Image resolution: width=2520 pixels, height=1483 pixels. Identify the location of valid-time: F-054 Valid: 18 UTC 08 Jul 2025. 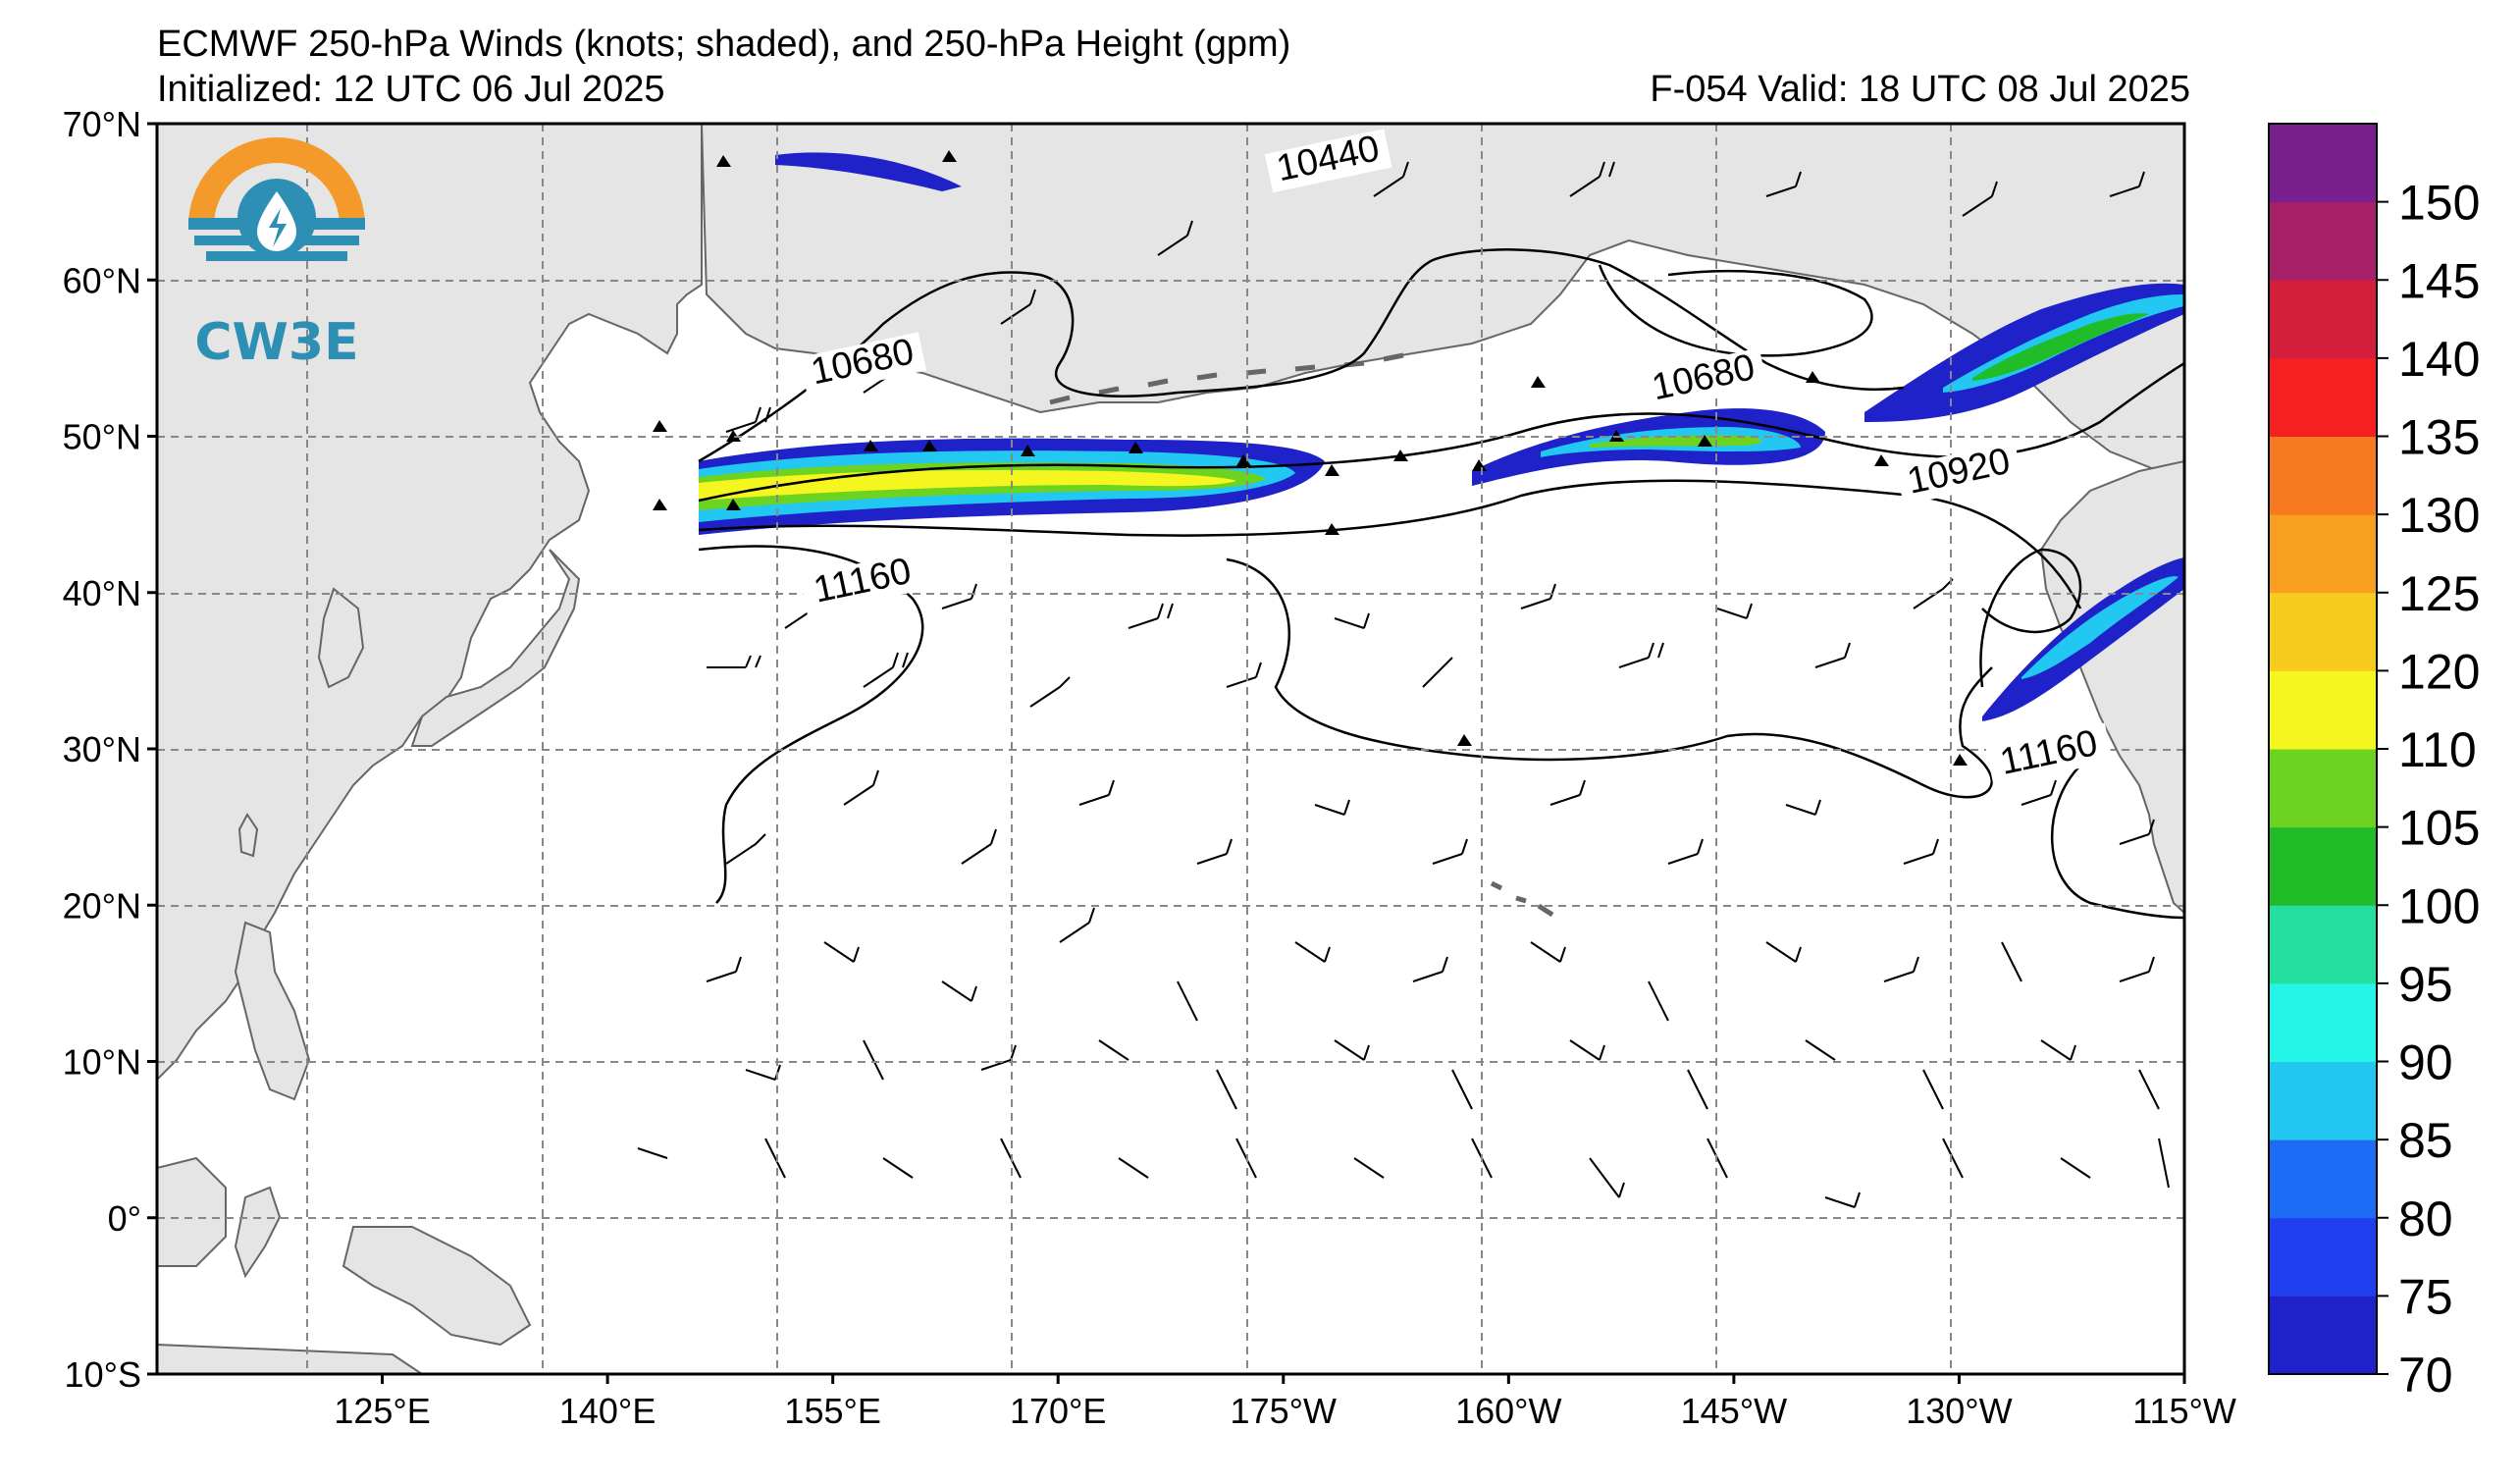
(1920, 89).